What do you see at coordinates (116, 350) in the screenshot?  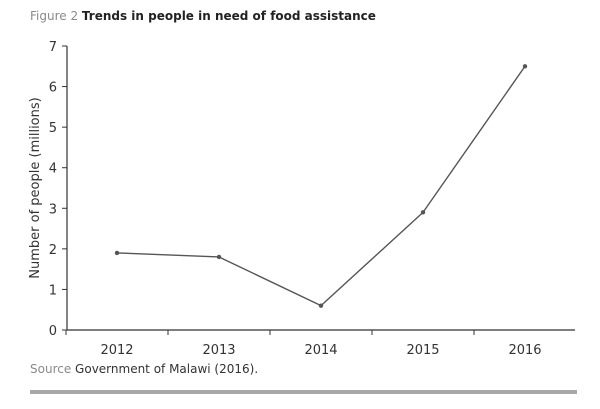 I see `x-tick-label: 2012` at bounding box center [116, 350].